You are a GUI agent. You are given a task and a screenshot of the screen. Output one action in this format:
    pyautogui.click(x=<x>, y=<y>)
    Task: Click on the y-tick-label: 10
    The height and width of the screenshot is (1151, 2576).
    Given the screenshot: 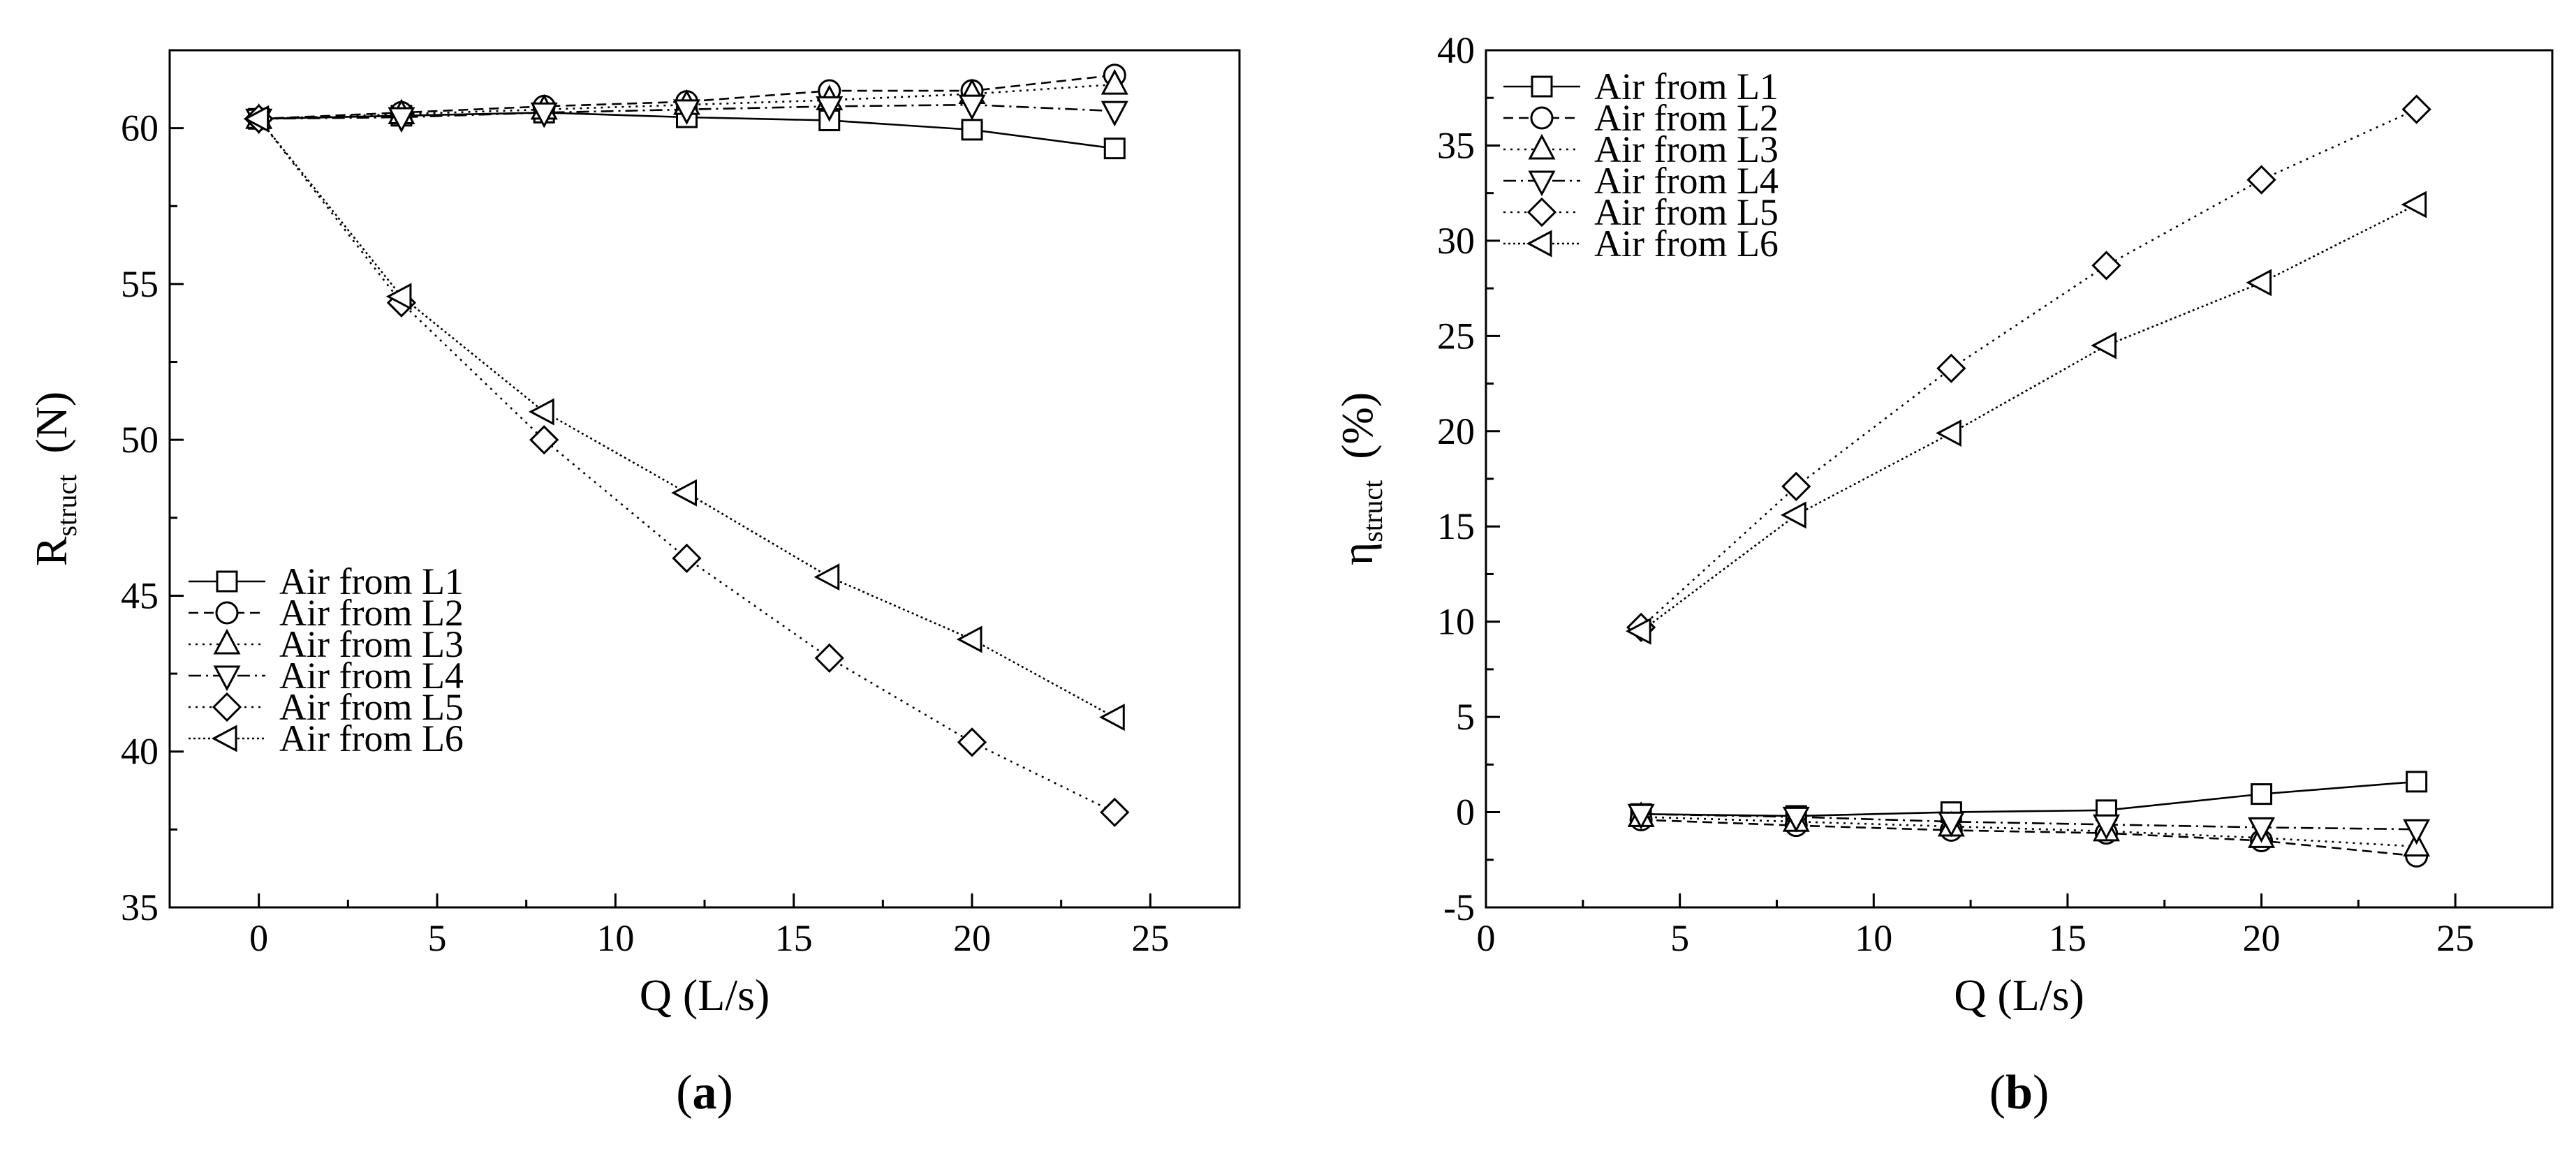 What is the action you would take?
    pyautogui.click(x=1456, y=622)
    